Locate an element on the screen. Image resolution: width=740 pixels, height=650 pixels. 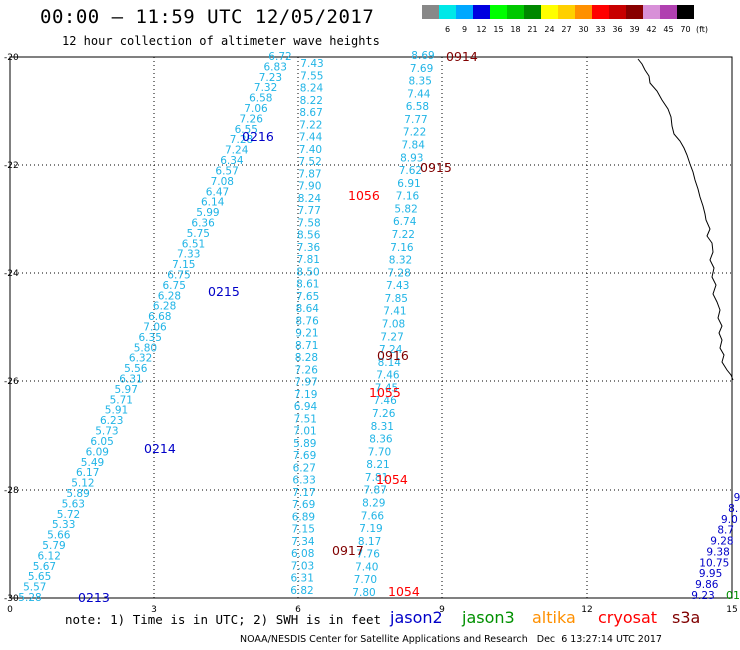
swh-value: 8.21 is located at coordinates (377, 465).